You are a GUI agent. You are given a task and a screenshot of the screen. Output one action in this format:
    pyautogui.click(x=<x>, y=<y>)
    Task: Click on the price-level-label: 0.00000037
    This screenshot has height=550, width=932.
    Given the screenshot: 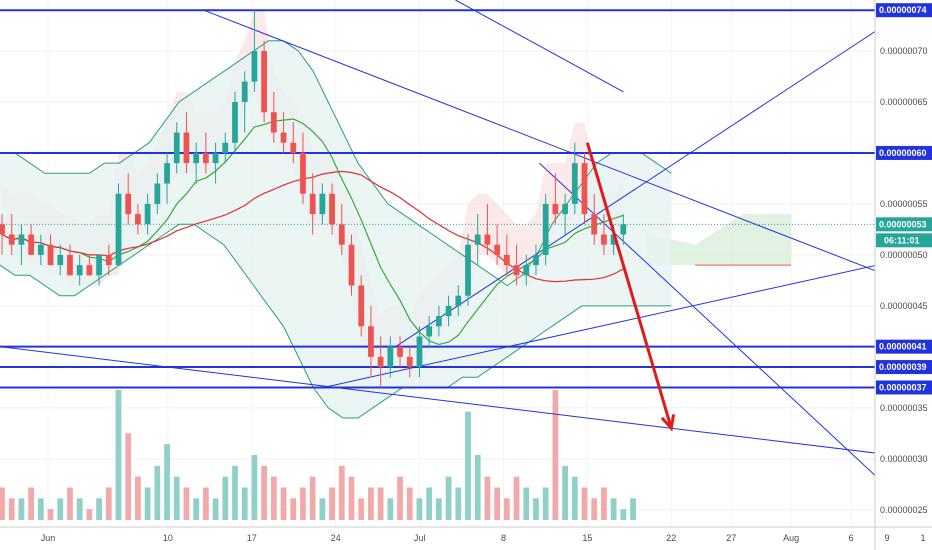 What is the action you would take?
    pyautogui.click(x=903, y=387)
    